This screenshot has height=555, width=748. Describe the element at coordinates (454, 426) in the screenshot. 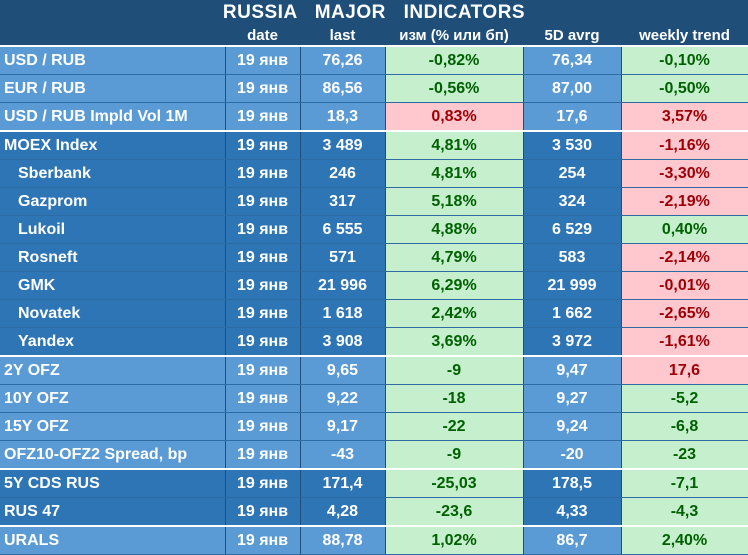

I see `change-cell: -22` at that location.